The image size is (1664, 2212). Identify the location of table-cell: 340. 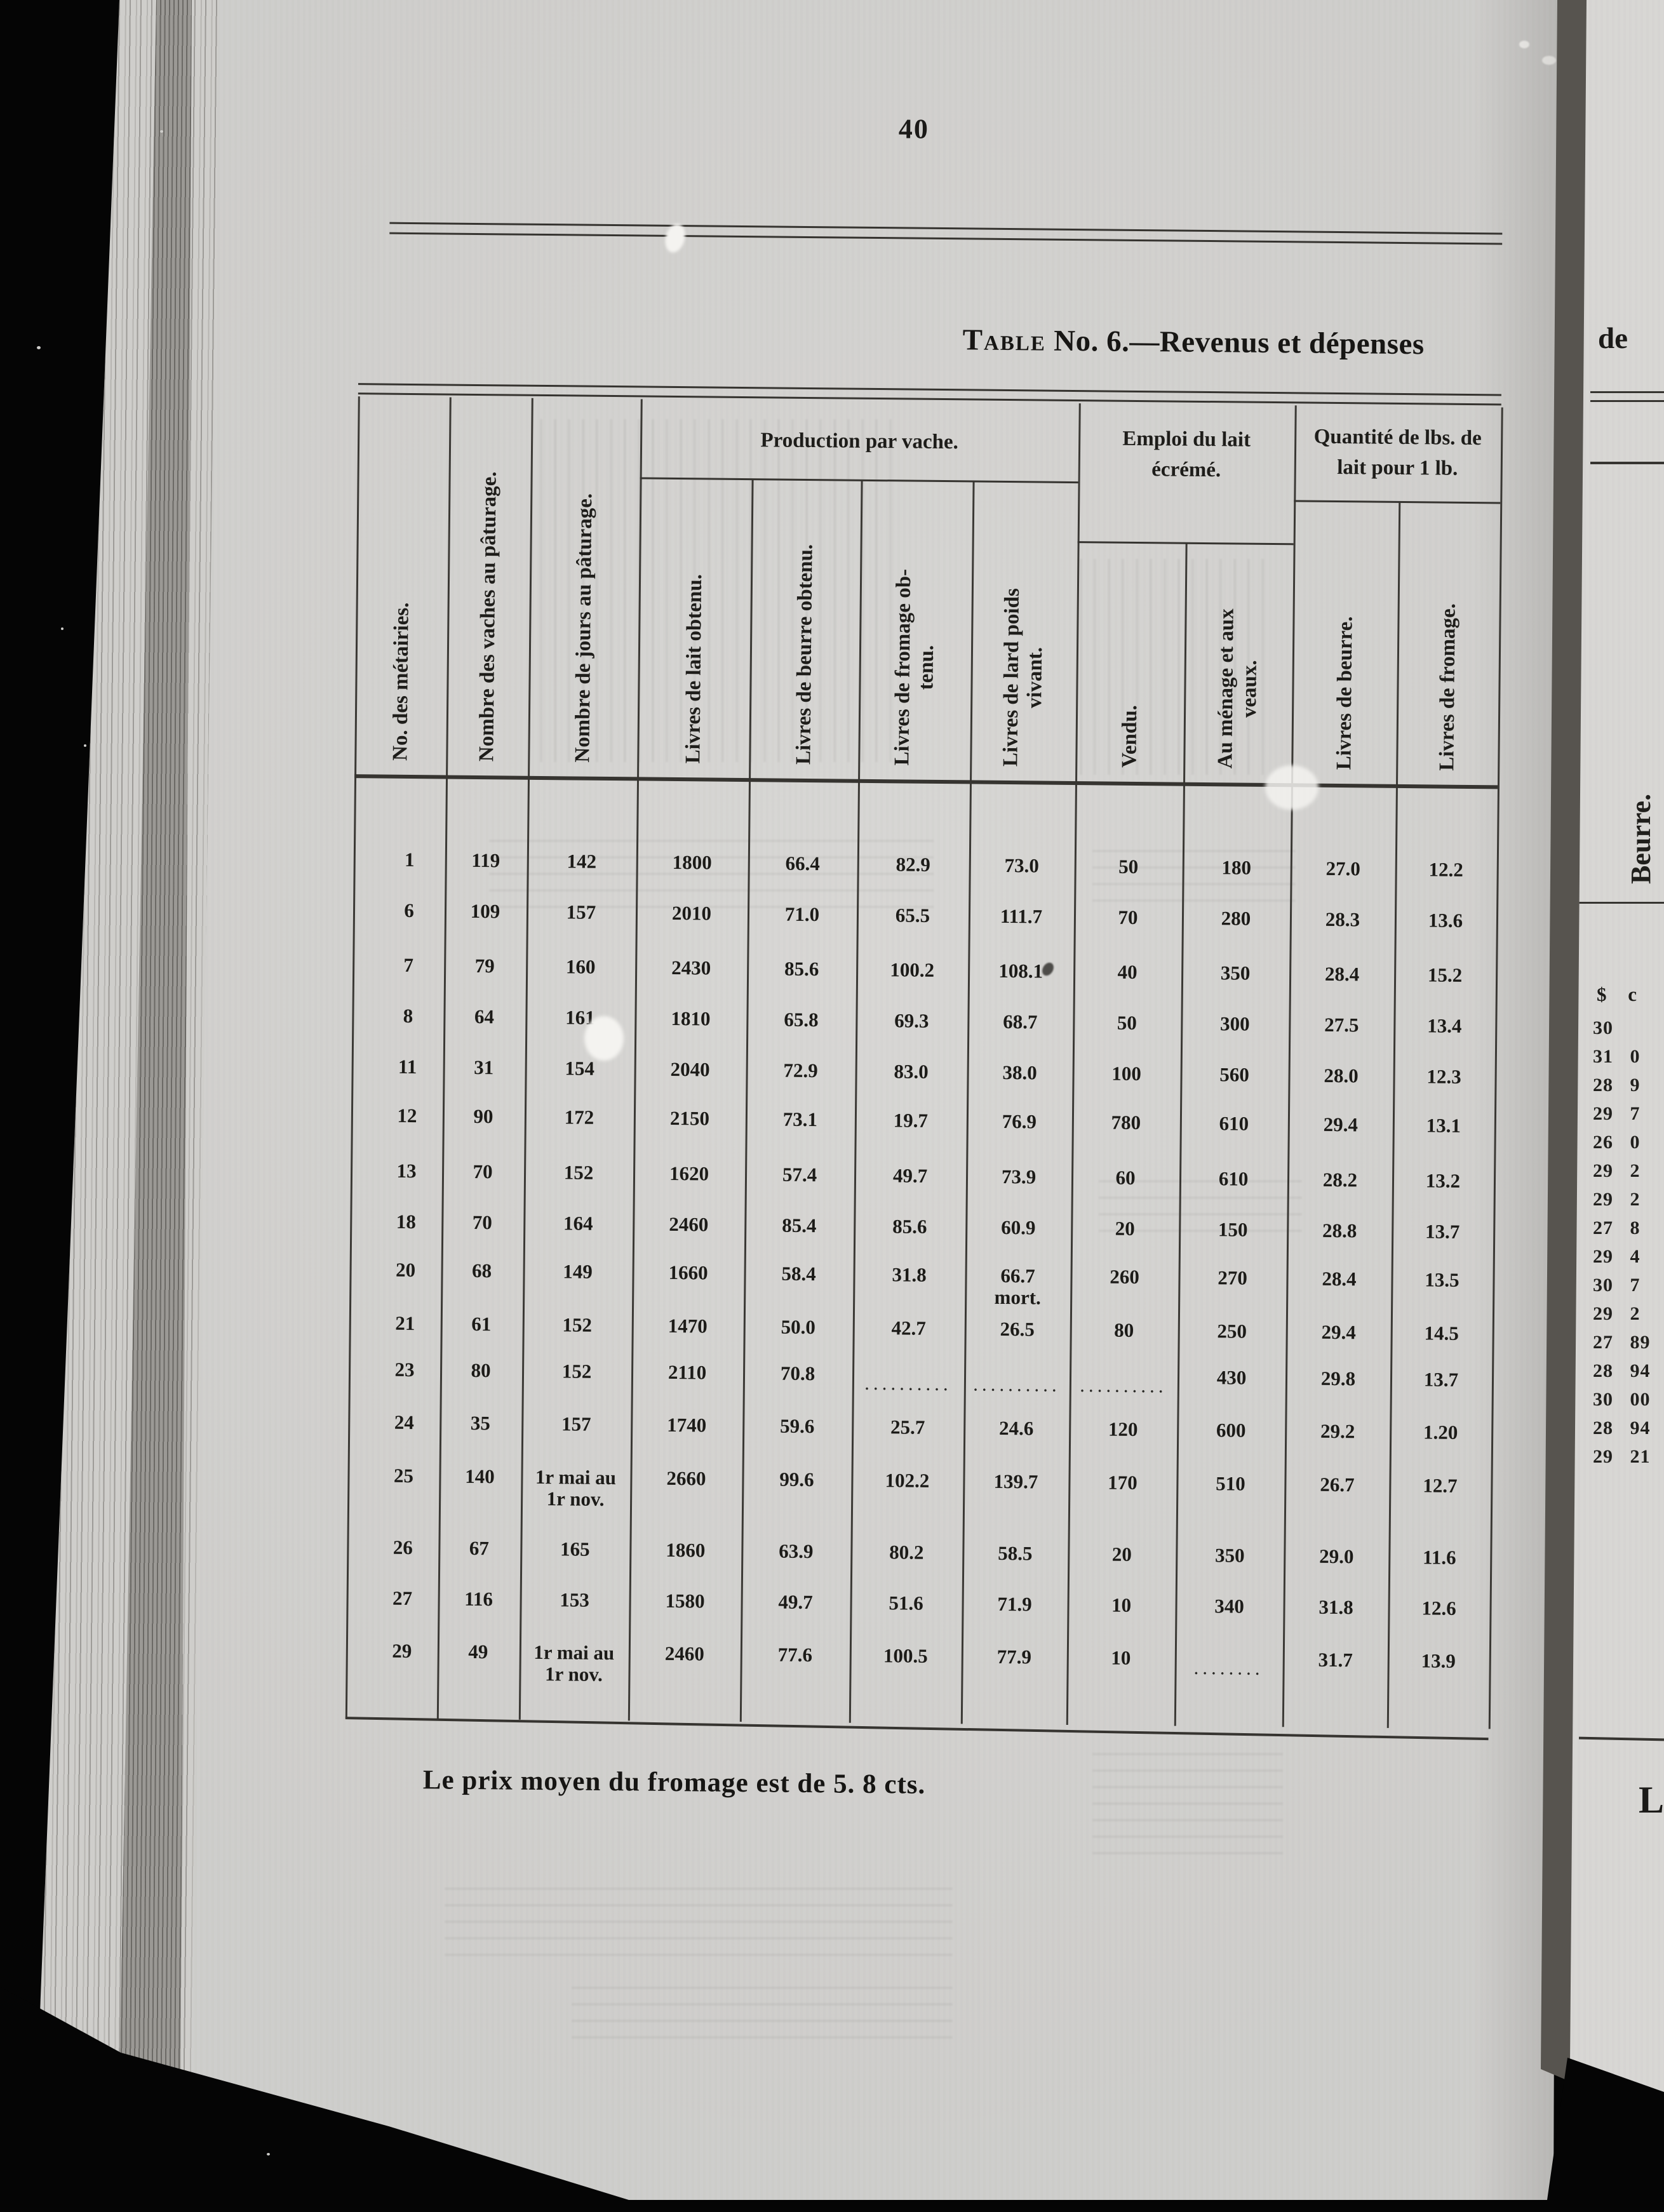
(1229, 1606).